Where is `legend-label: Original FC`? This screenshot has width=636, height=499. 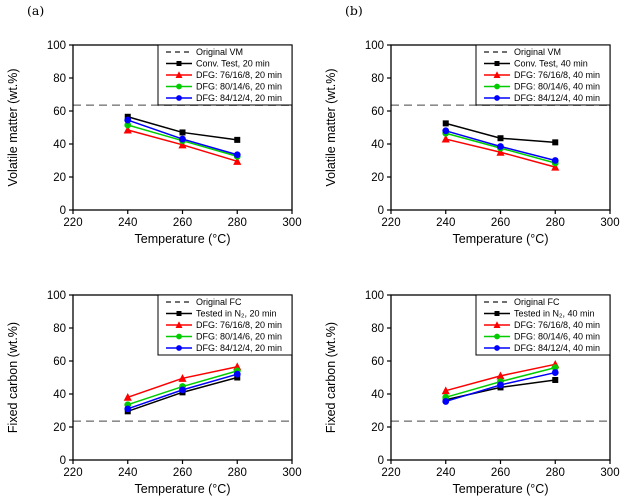
legend-label: Original FC is located at coordinates (537, 302).